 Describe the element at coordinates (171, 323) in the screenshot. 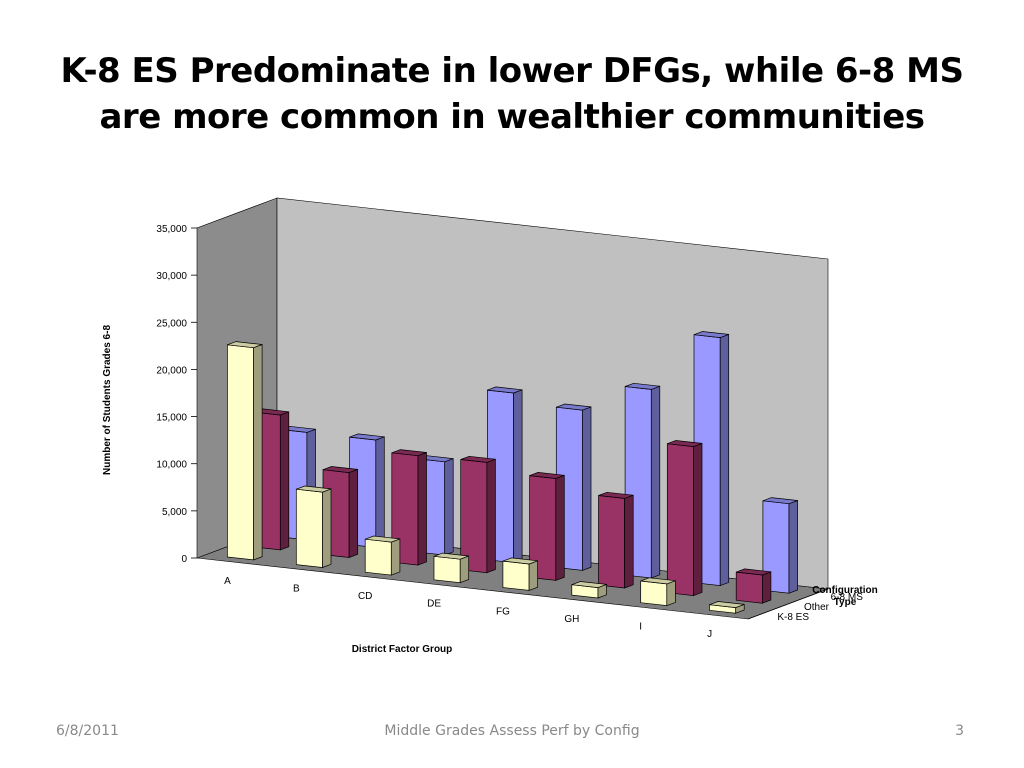

I see `y-tick-label: 25,000` at that location.